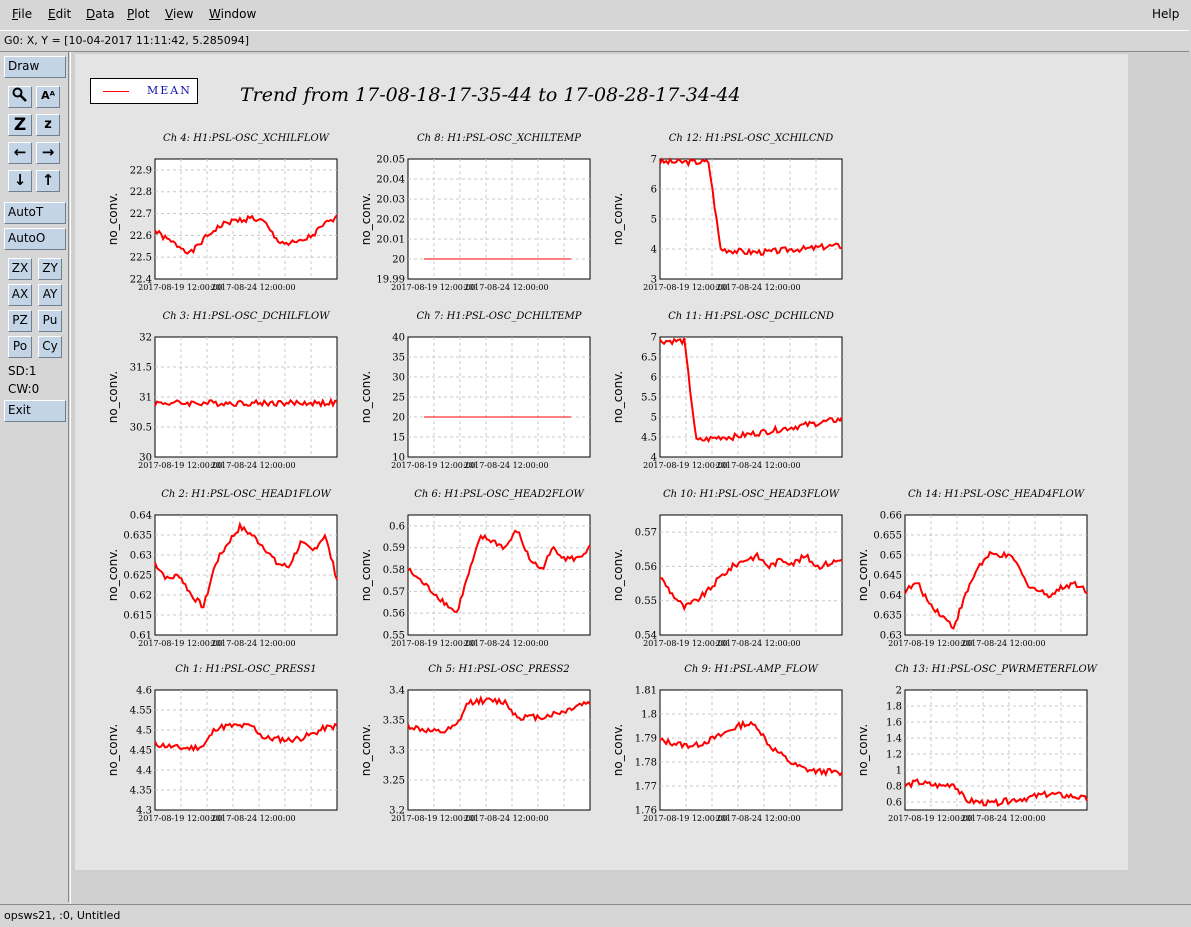 The height and width of the screenshot is (927, 1191). What do you see at coordinates (595, 915) in the screenshot?
I see `status-bar: opsws21, :0, Untitled` at bounding box center [595, 915].